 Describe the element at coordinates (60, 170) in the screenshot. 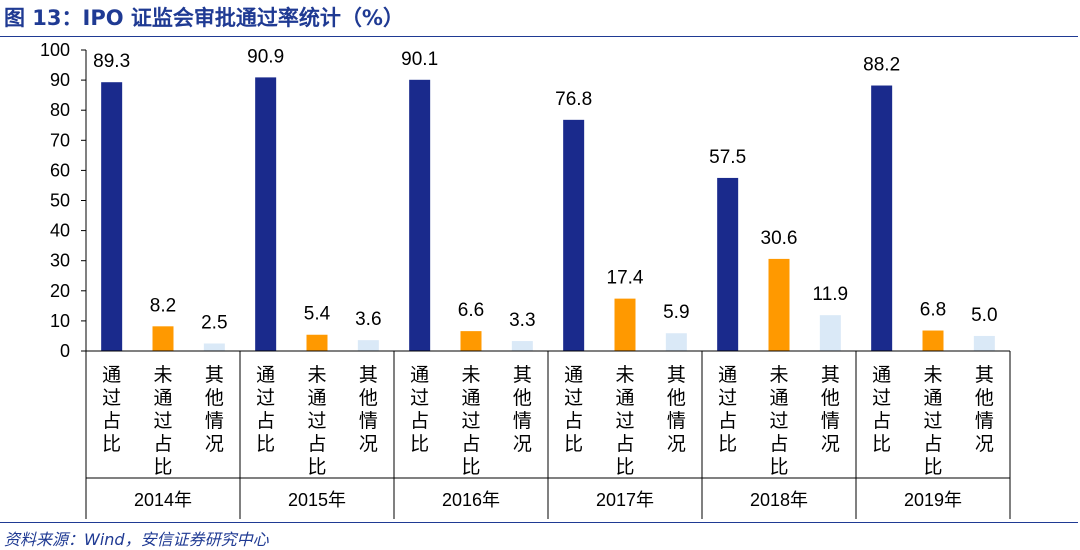

I see `y-tick-label: 60` at that location.